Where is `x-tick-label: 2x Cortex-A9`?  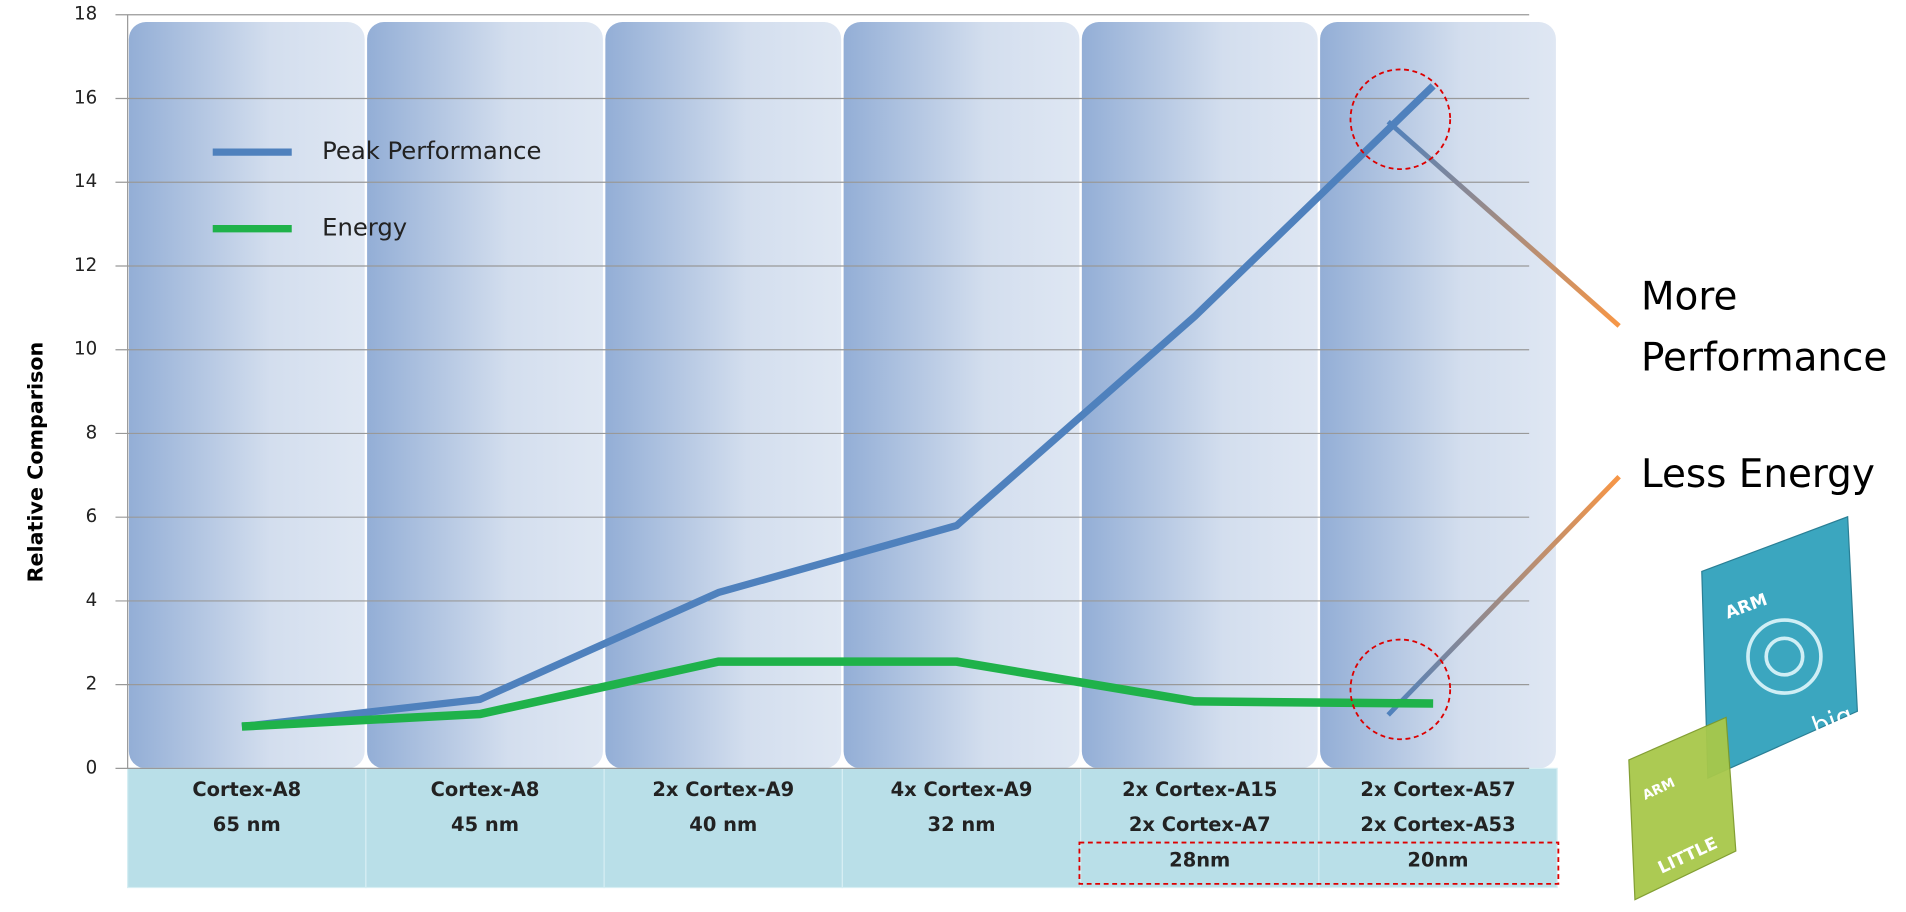 x-tick-label: 2x Cortex-A9 is located at coordinates (723, 789).